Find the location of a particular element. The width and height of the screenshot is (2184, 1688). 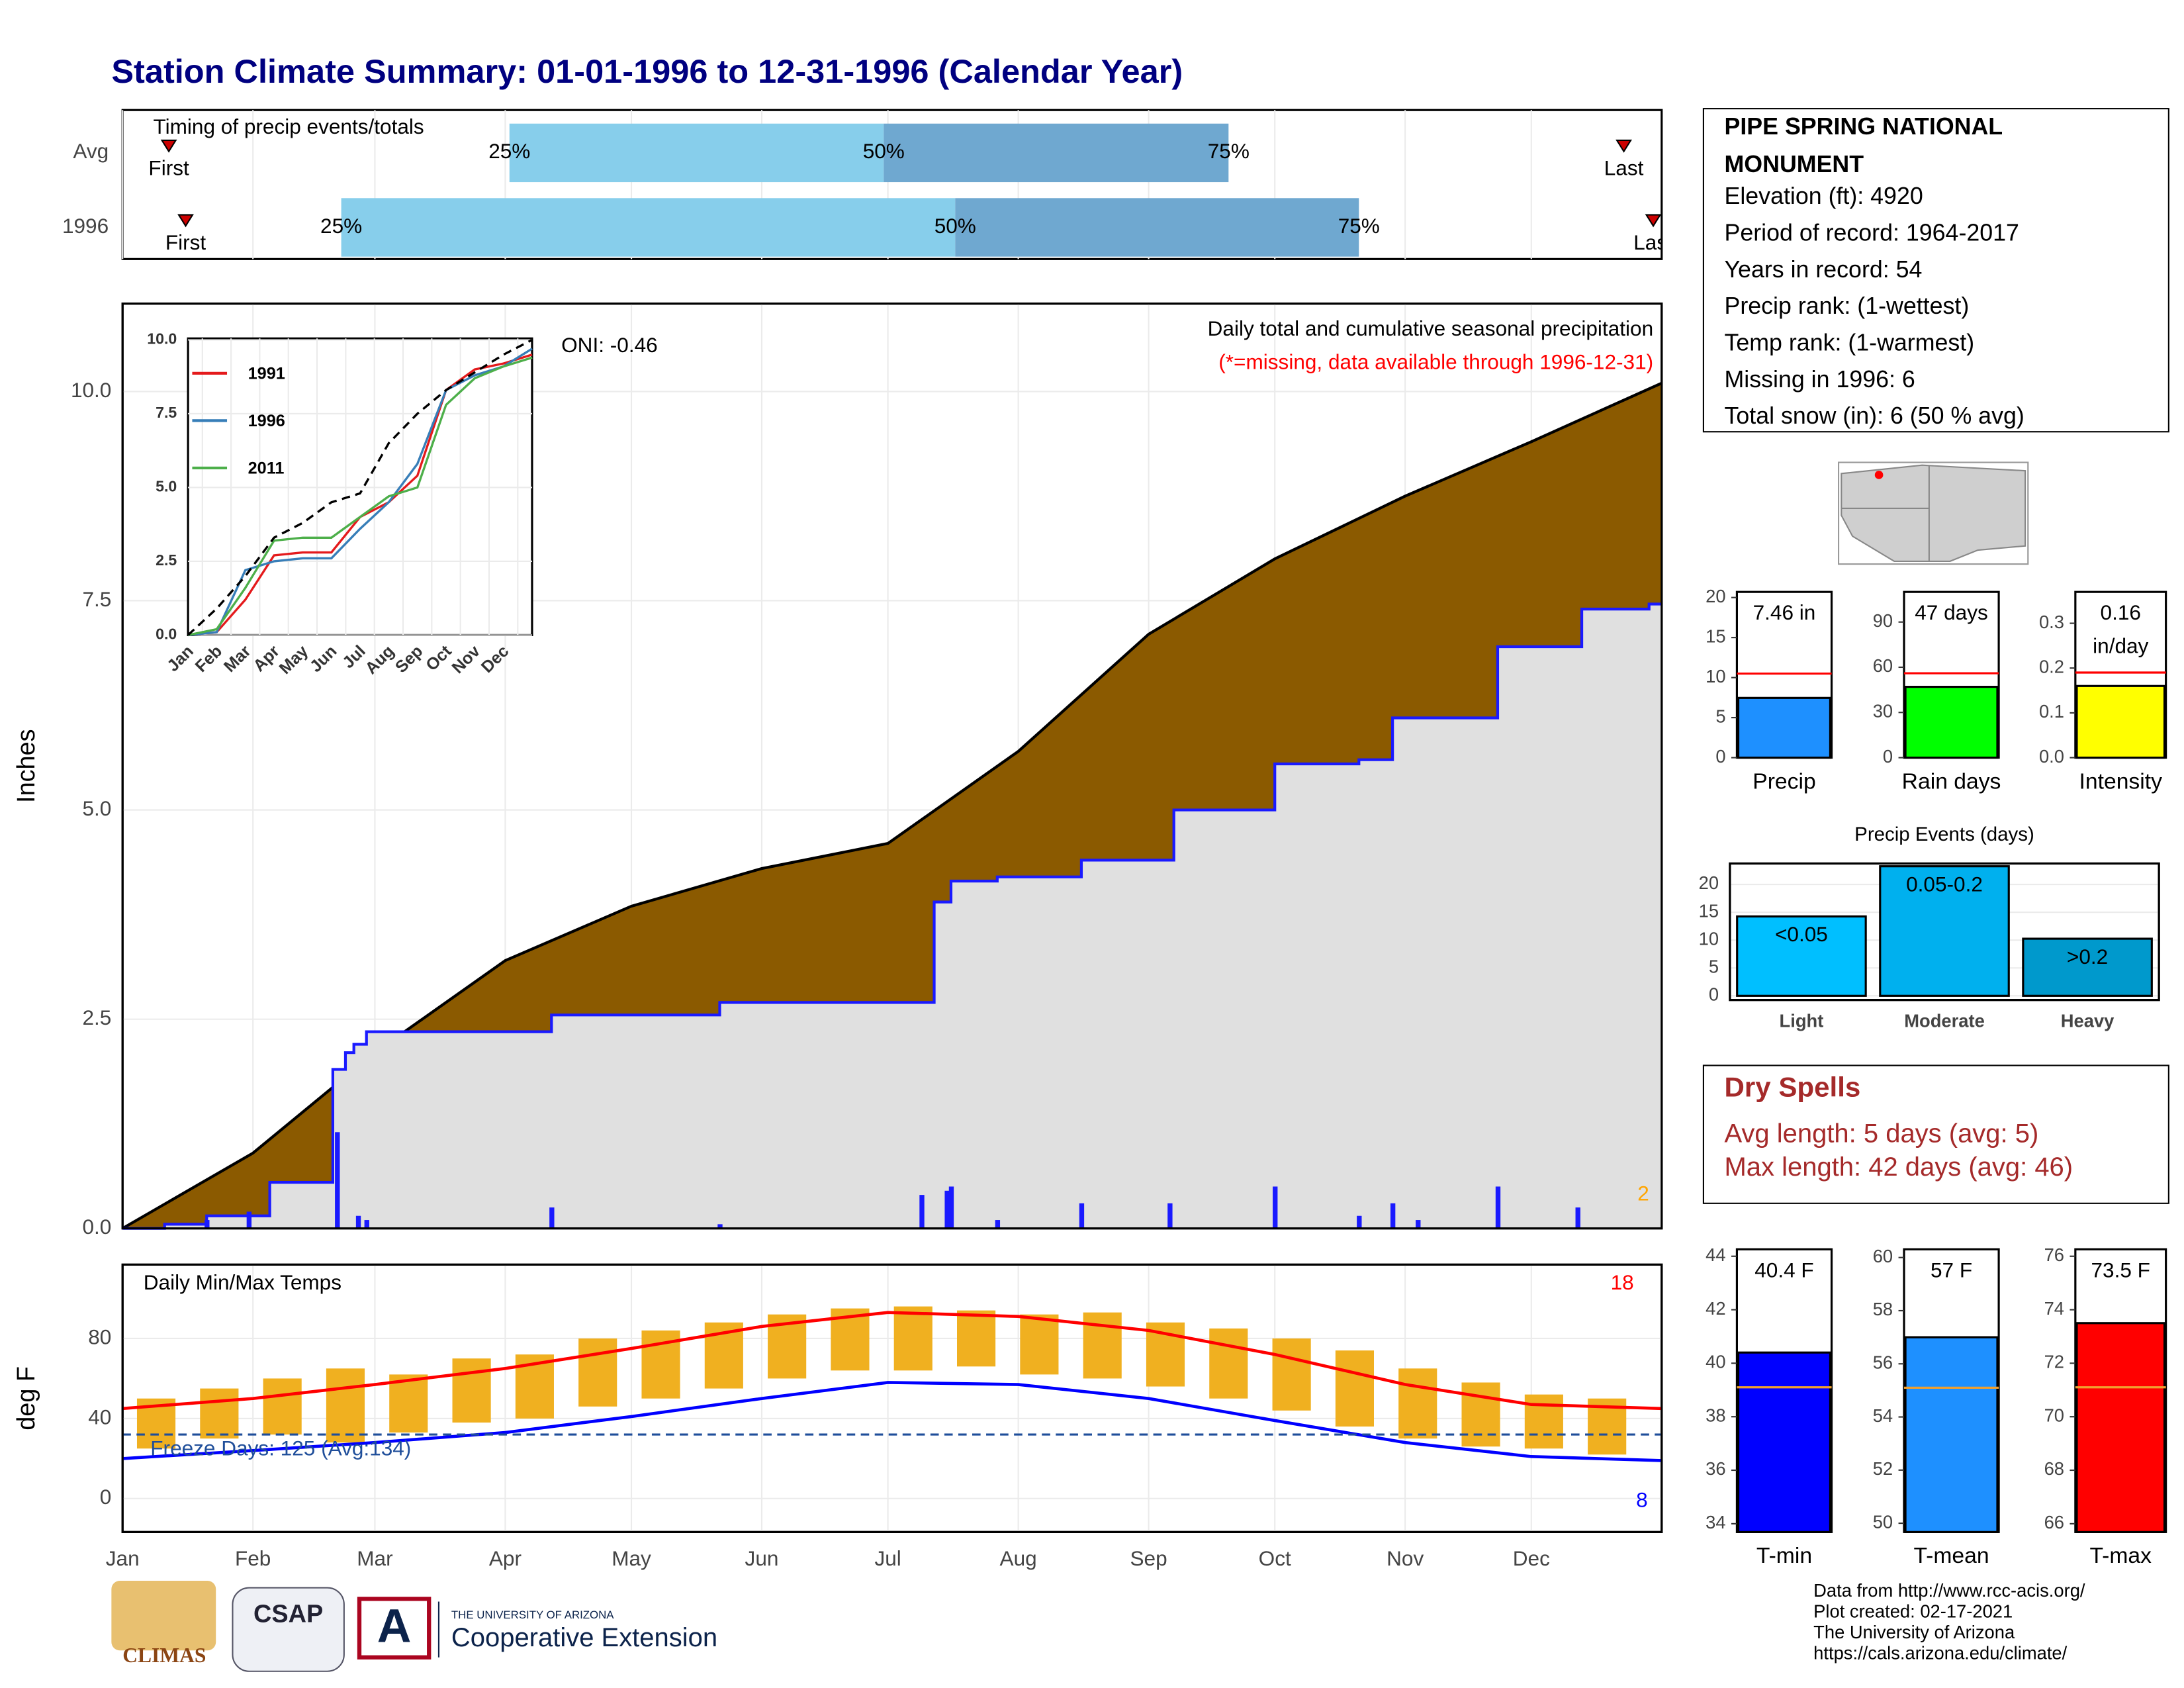

category-label: Rain days is located at coordinates (1951, 781).